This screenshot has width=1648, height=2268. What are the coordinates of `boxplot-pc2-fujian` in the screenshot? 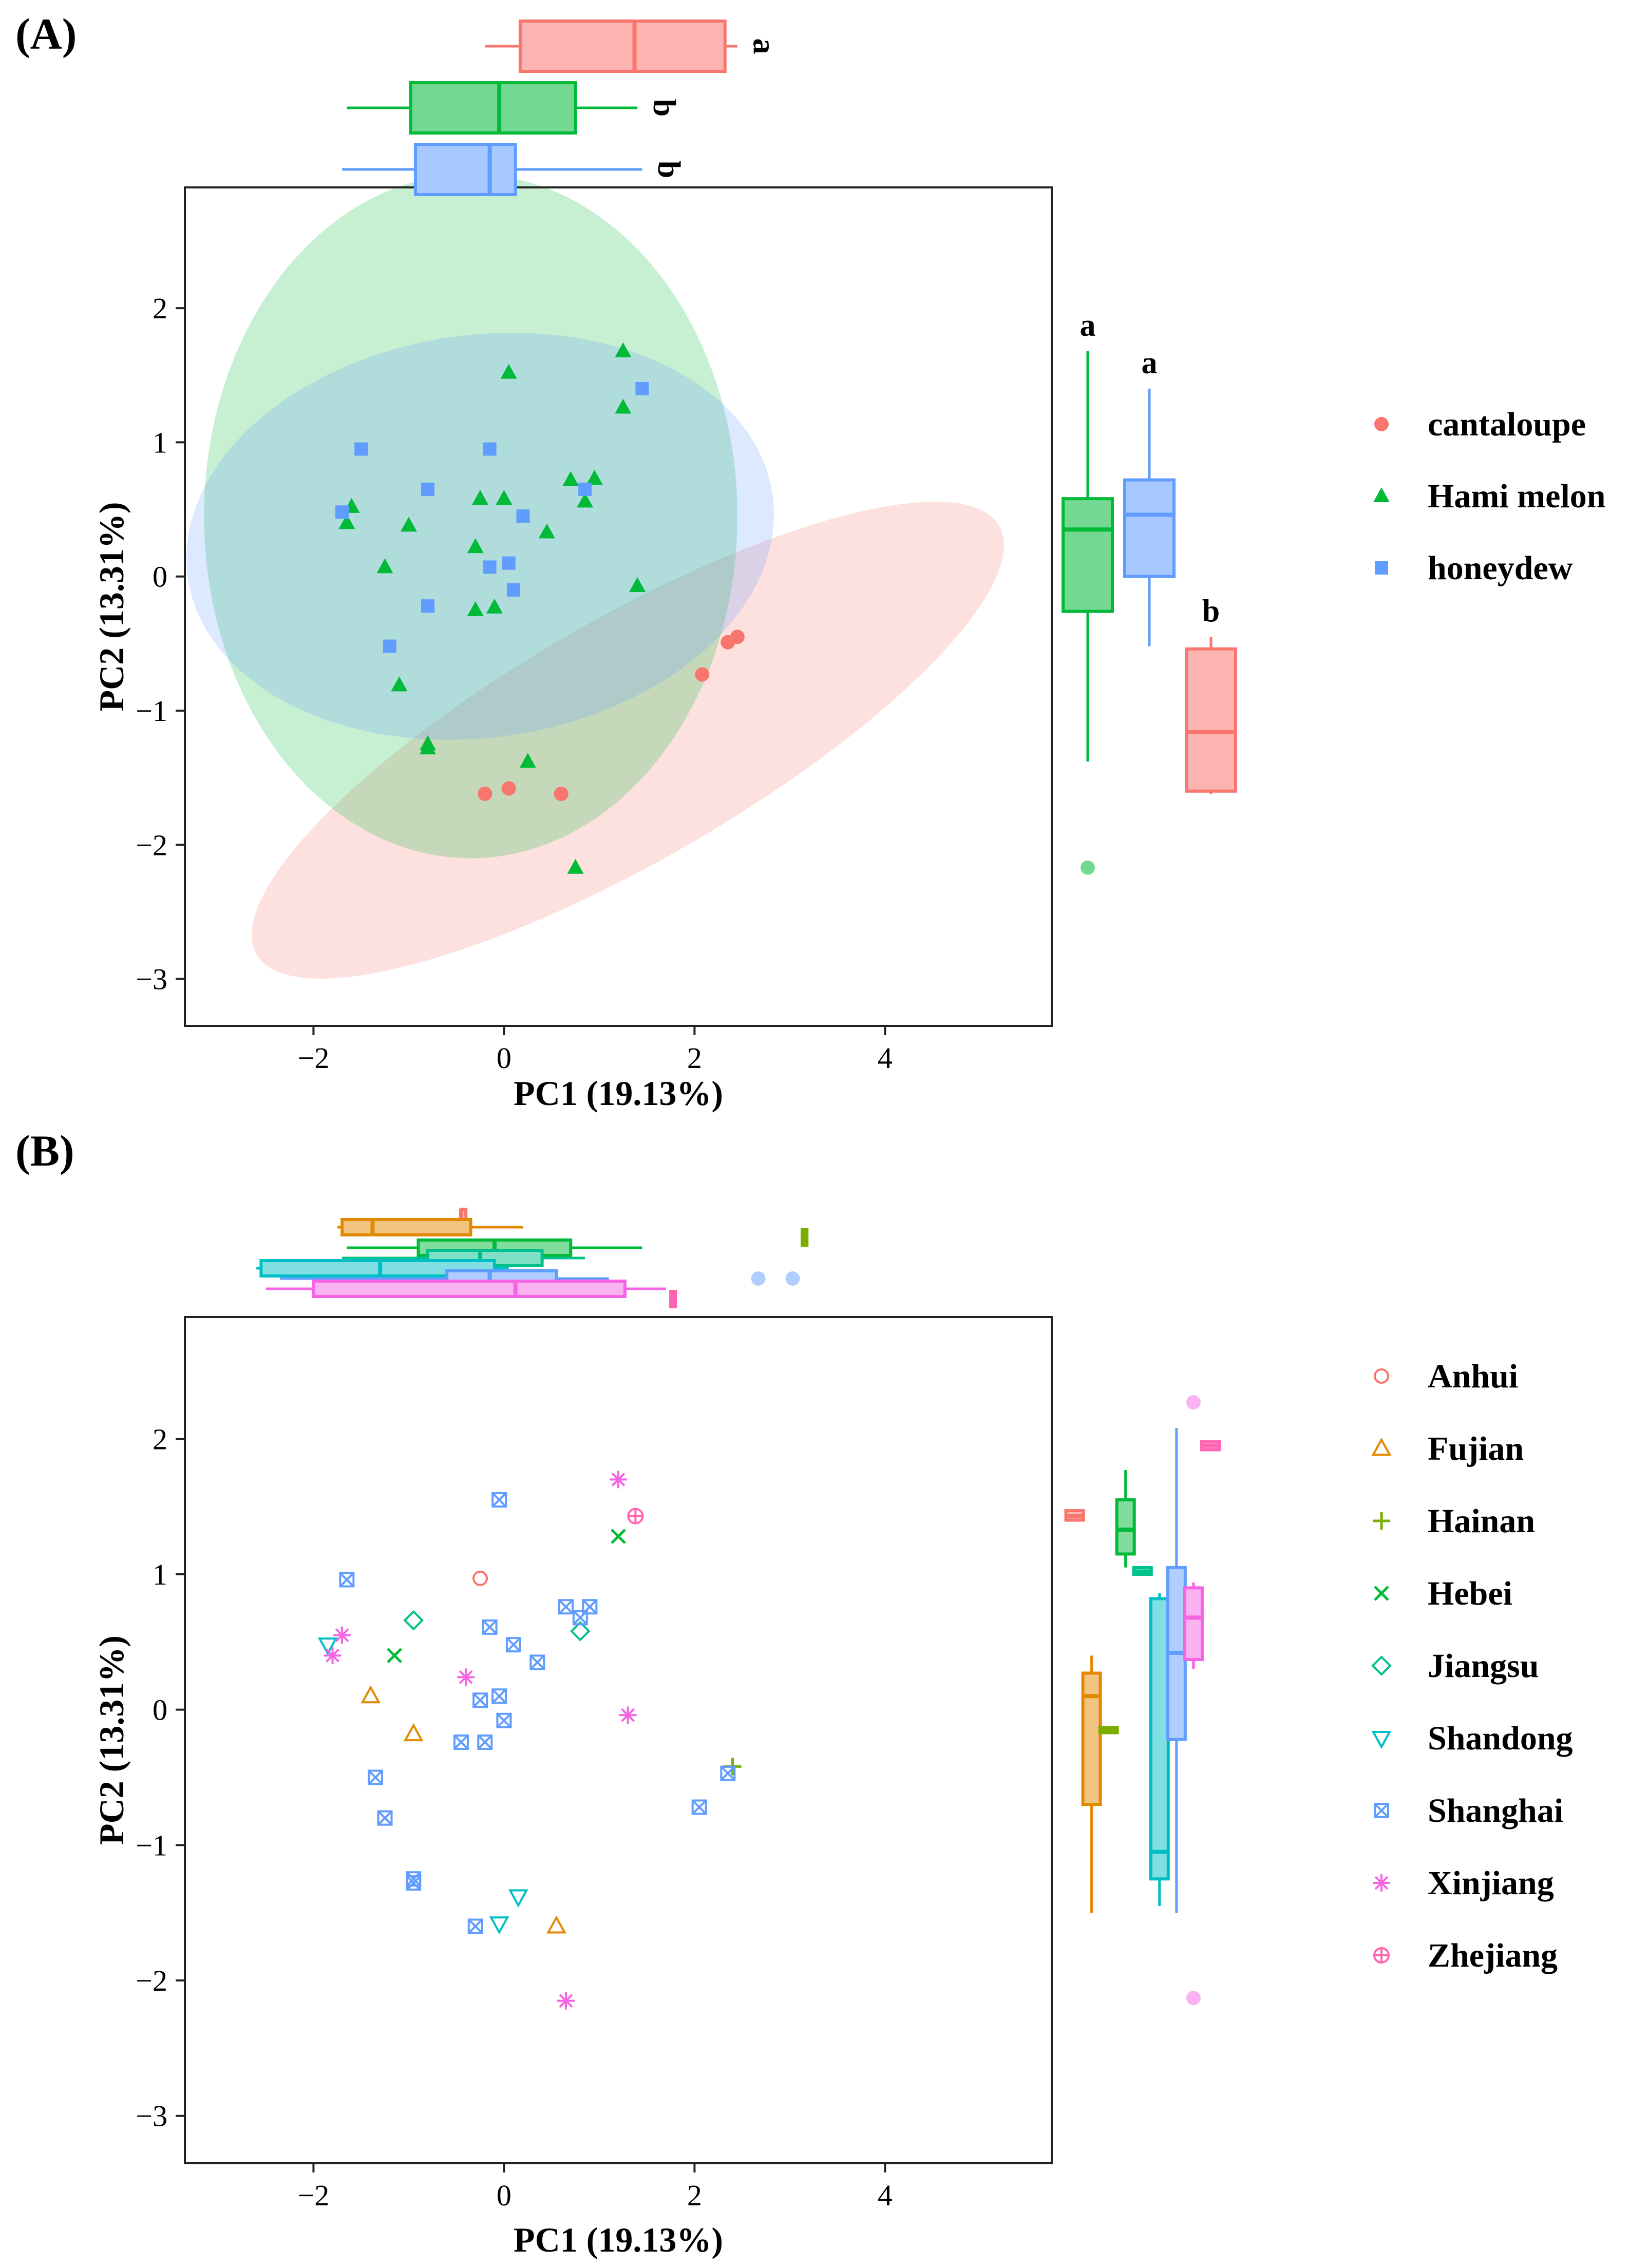 It's located at (1092, 1784).